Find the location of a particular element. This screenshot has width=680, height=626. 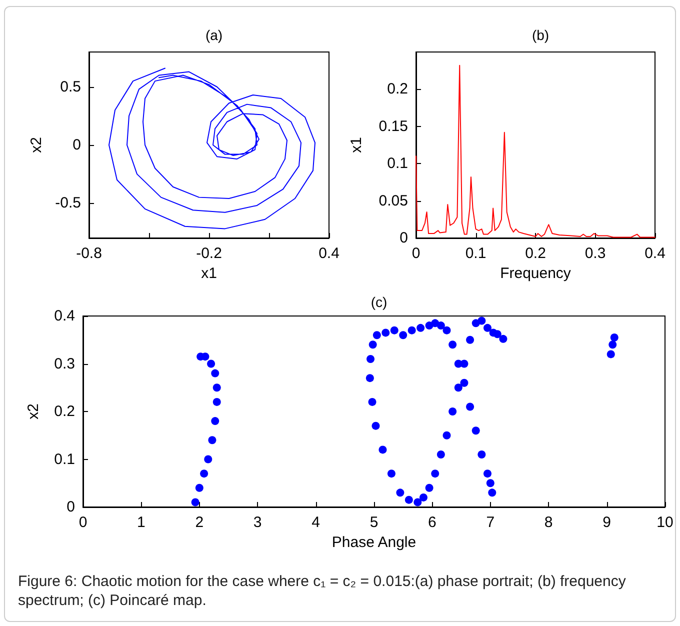

x-tick-label: 1 is located at coordinates (141, 522).